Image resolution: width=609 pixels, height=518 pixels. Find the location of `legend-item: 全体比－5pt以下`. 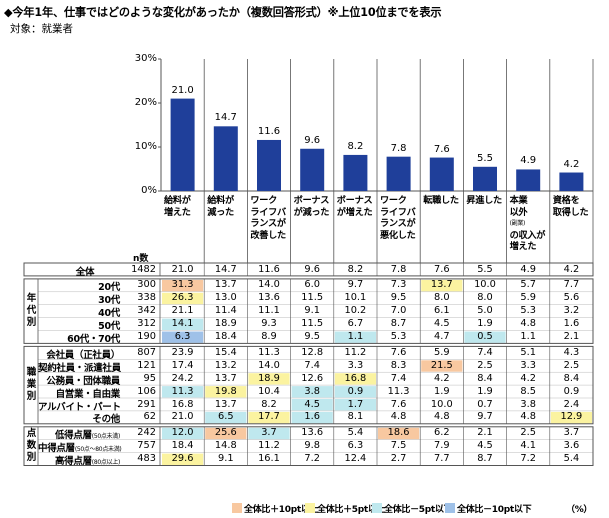

legend-item: 全体比－5pt以下 is located at coordinates (412, 508).